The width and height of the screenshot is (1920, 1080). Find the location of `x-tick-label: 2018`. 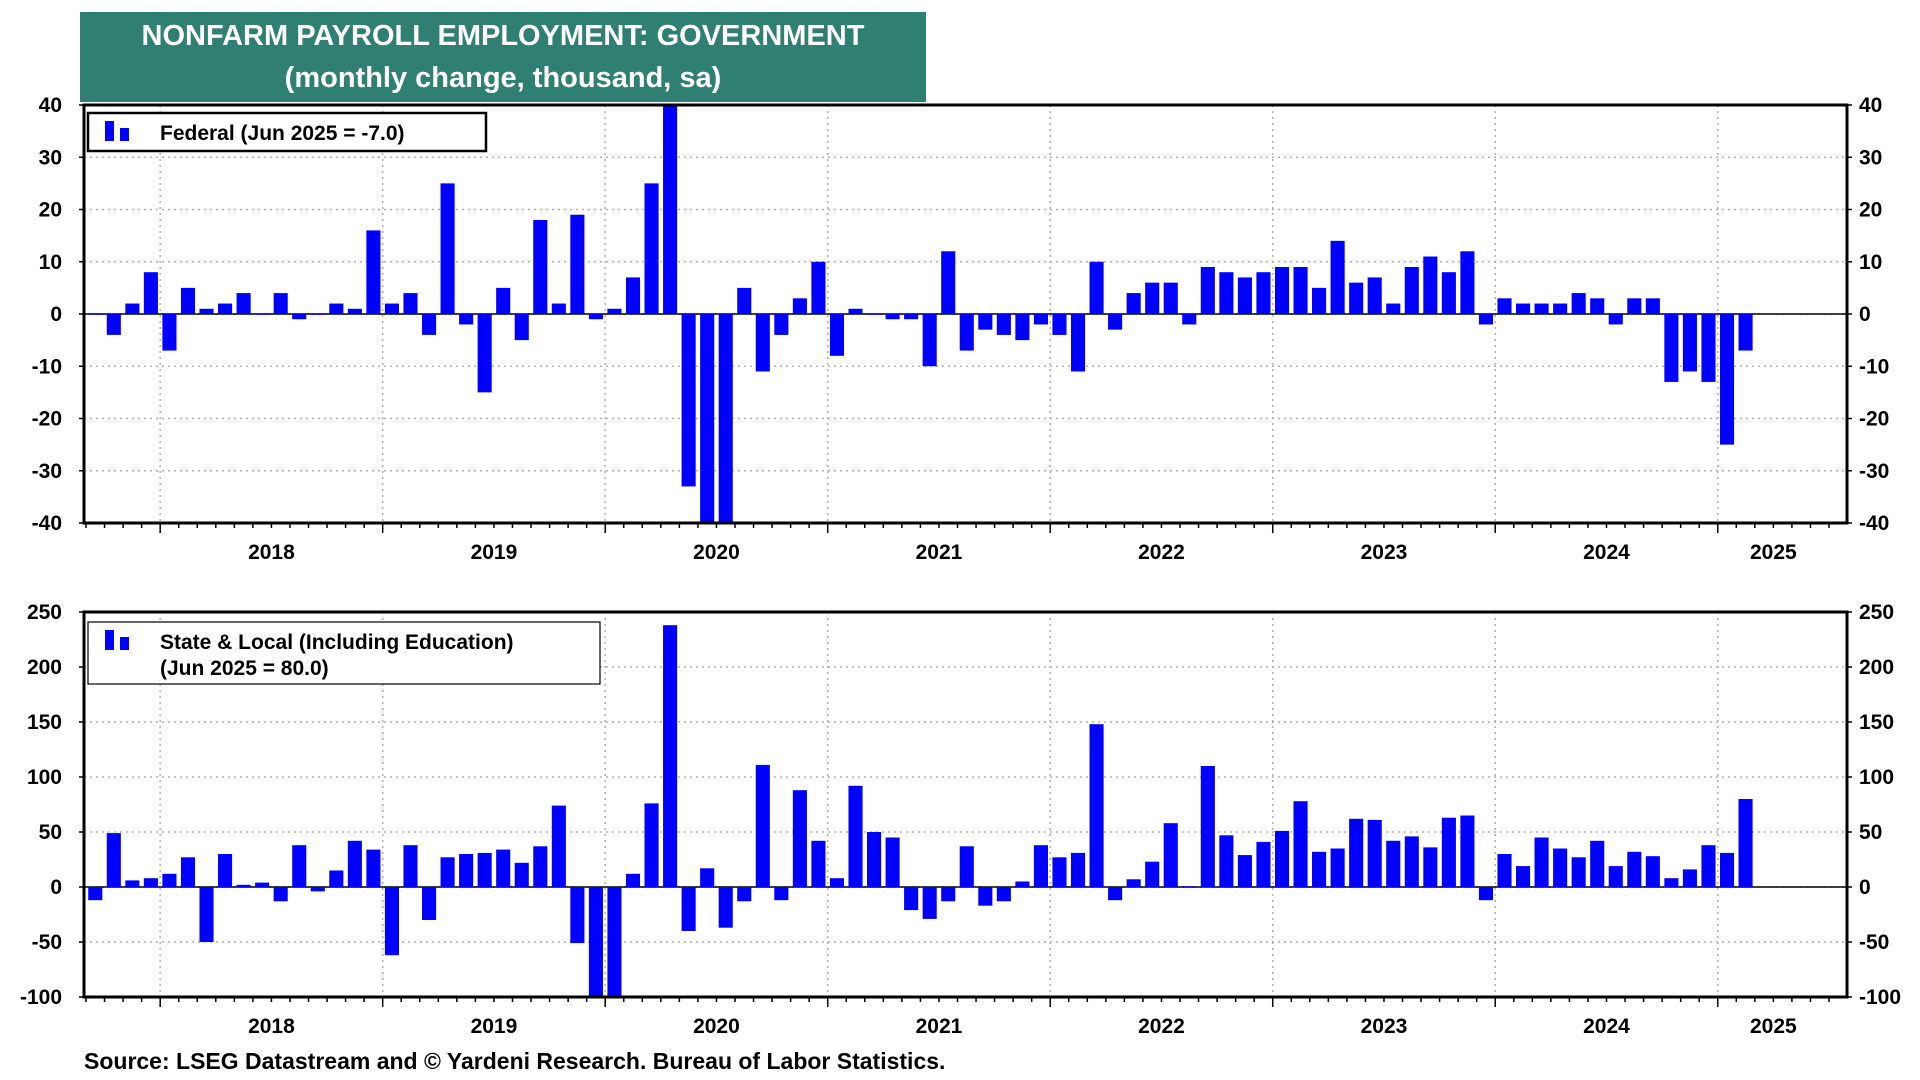

x-tick-label: 2018 is located at coordinates (271, 552).